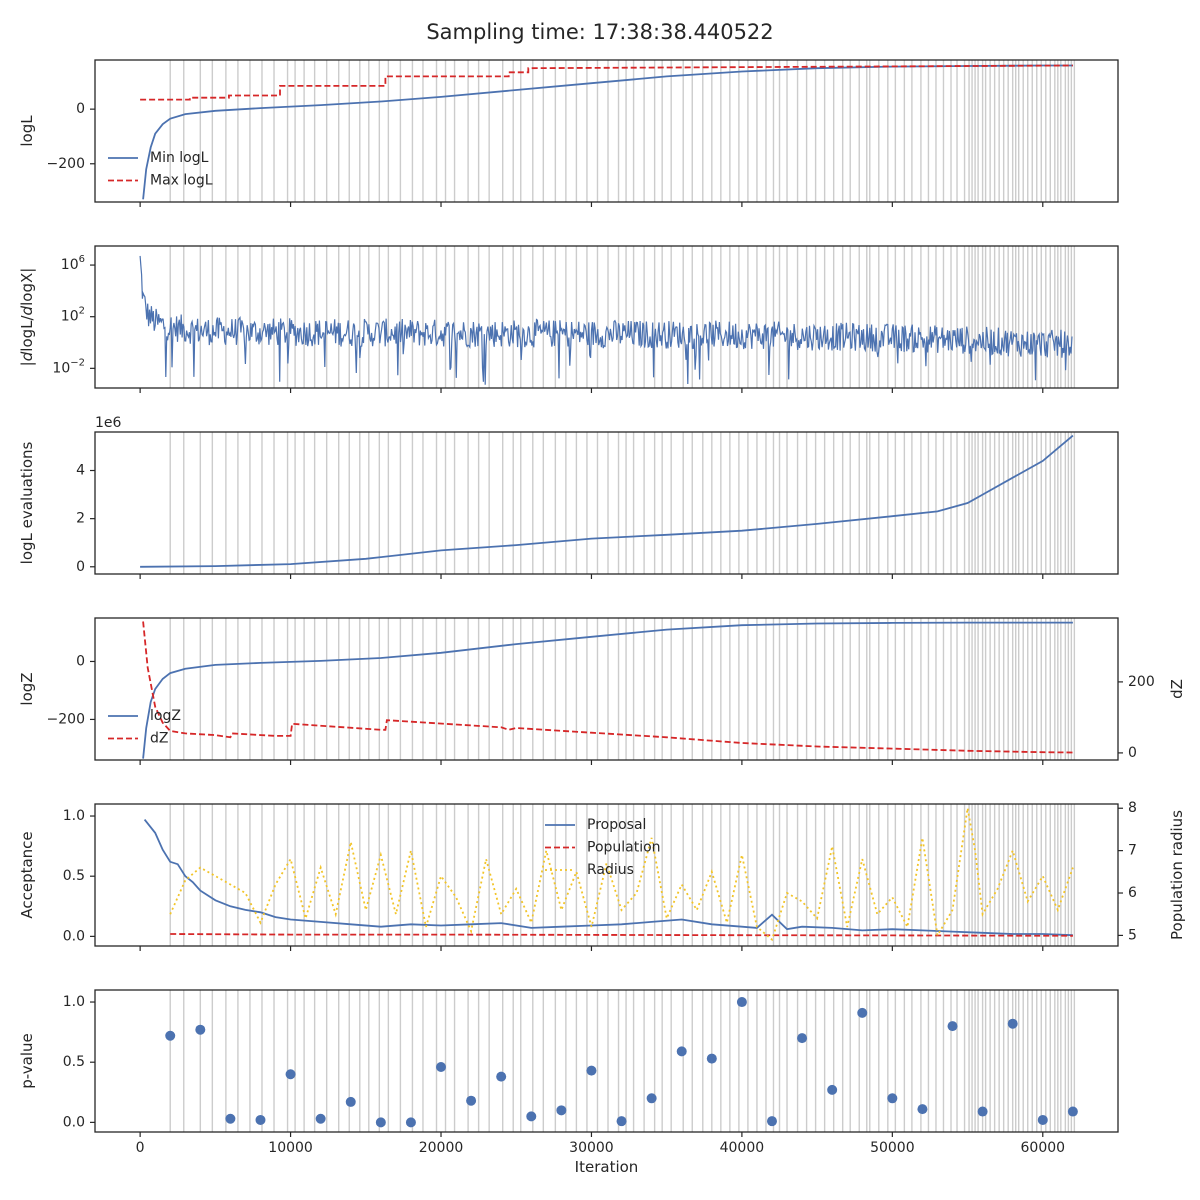  What do you see at coordinates (1141, 682) in the screenshot?
I see `y2-tick-label: 200` at bounding box center [1141, 682].